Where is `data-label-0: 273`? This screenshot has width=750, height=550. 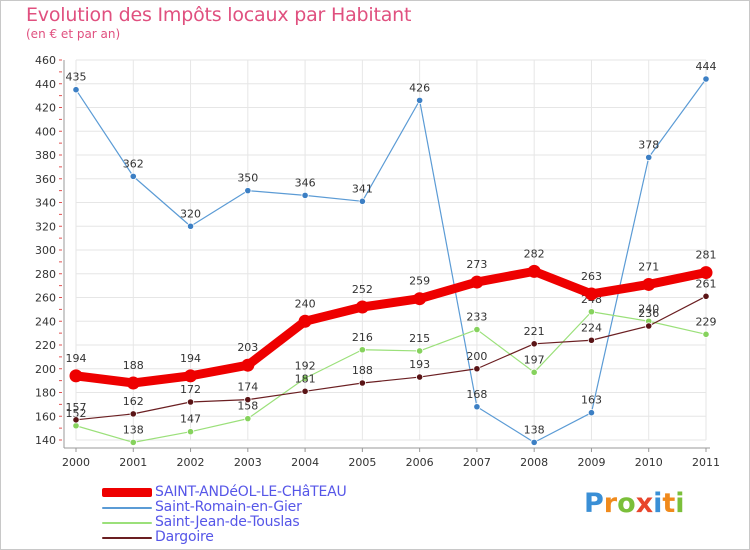 data-label-0: 273 is located at coordinates (476, 264).